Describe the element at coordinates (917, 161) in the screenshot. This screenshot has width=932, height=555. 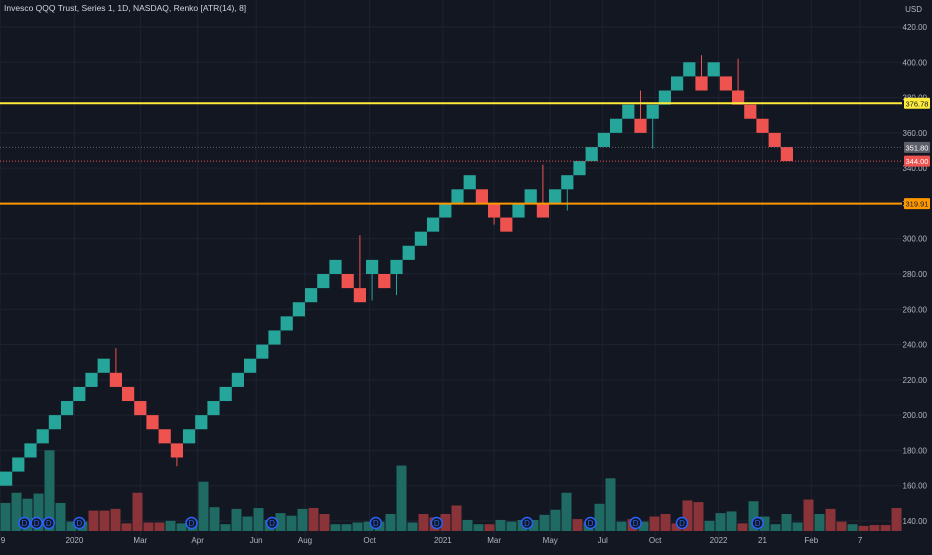
I see `axis-price-tag: 344.00` at that location.